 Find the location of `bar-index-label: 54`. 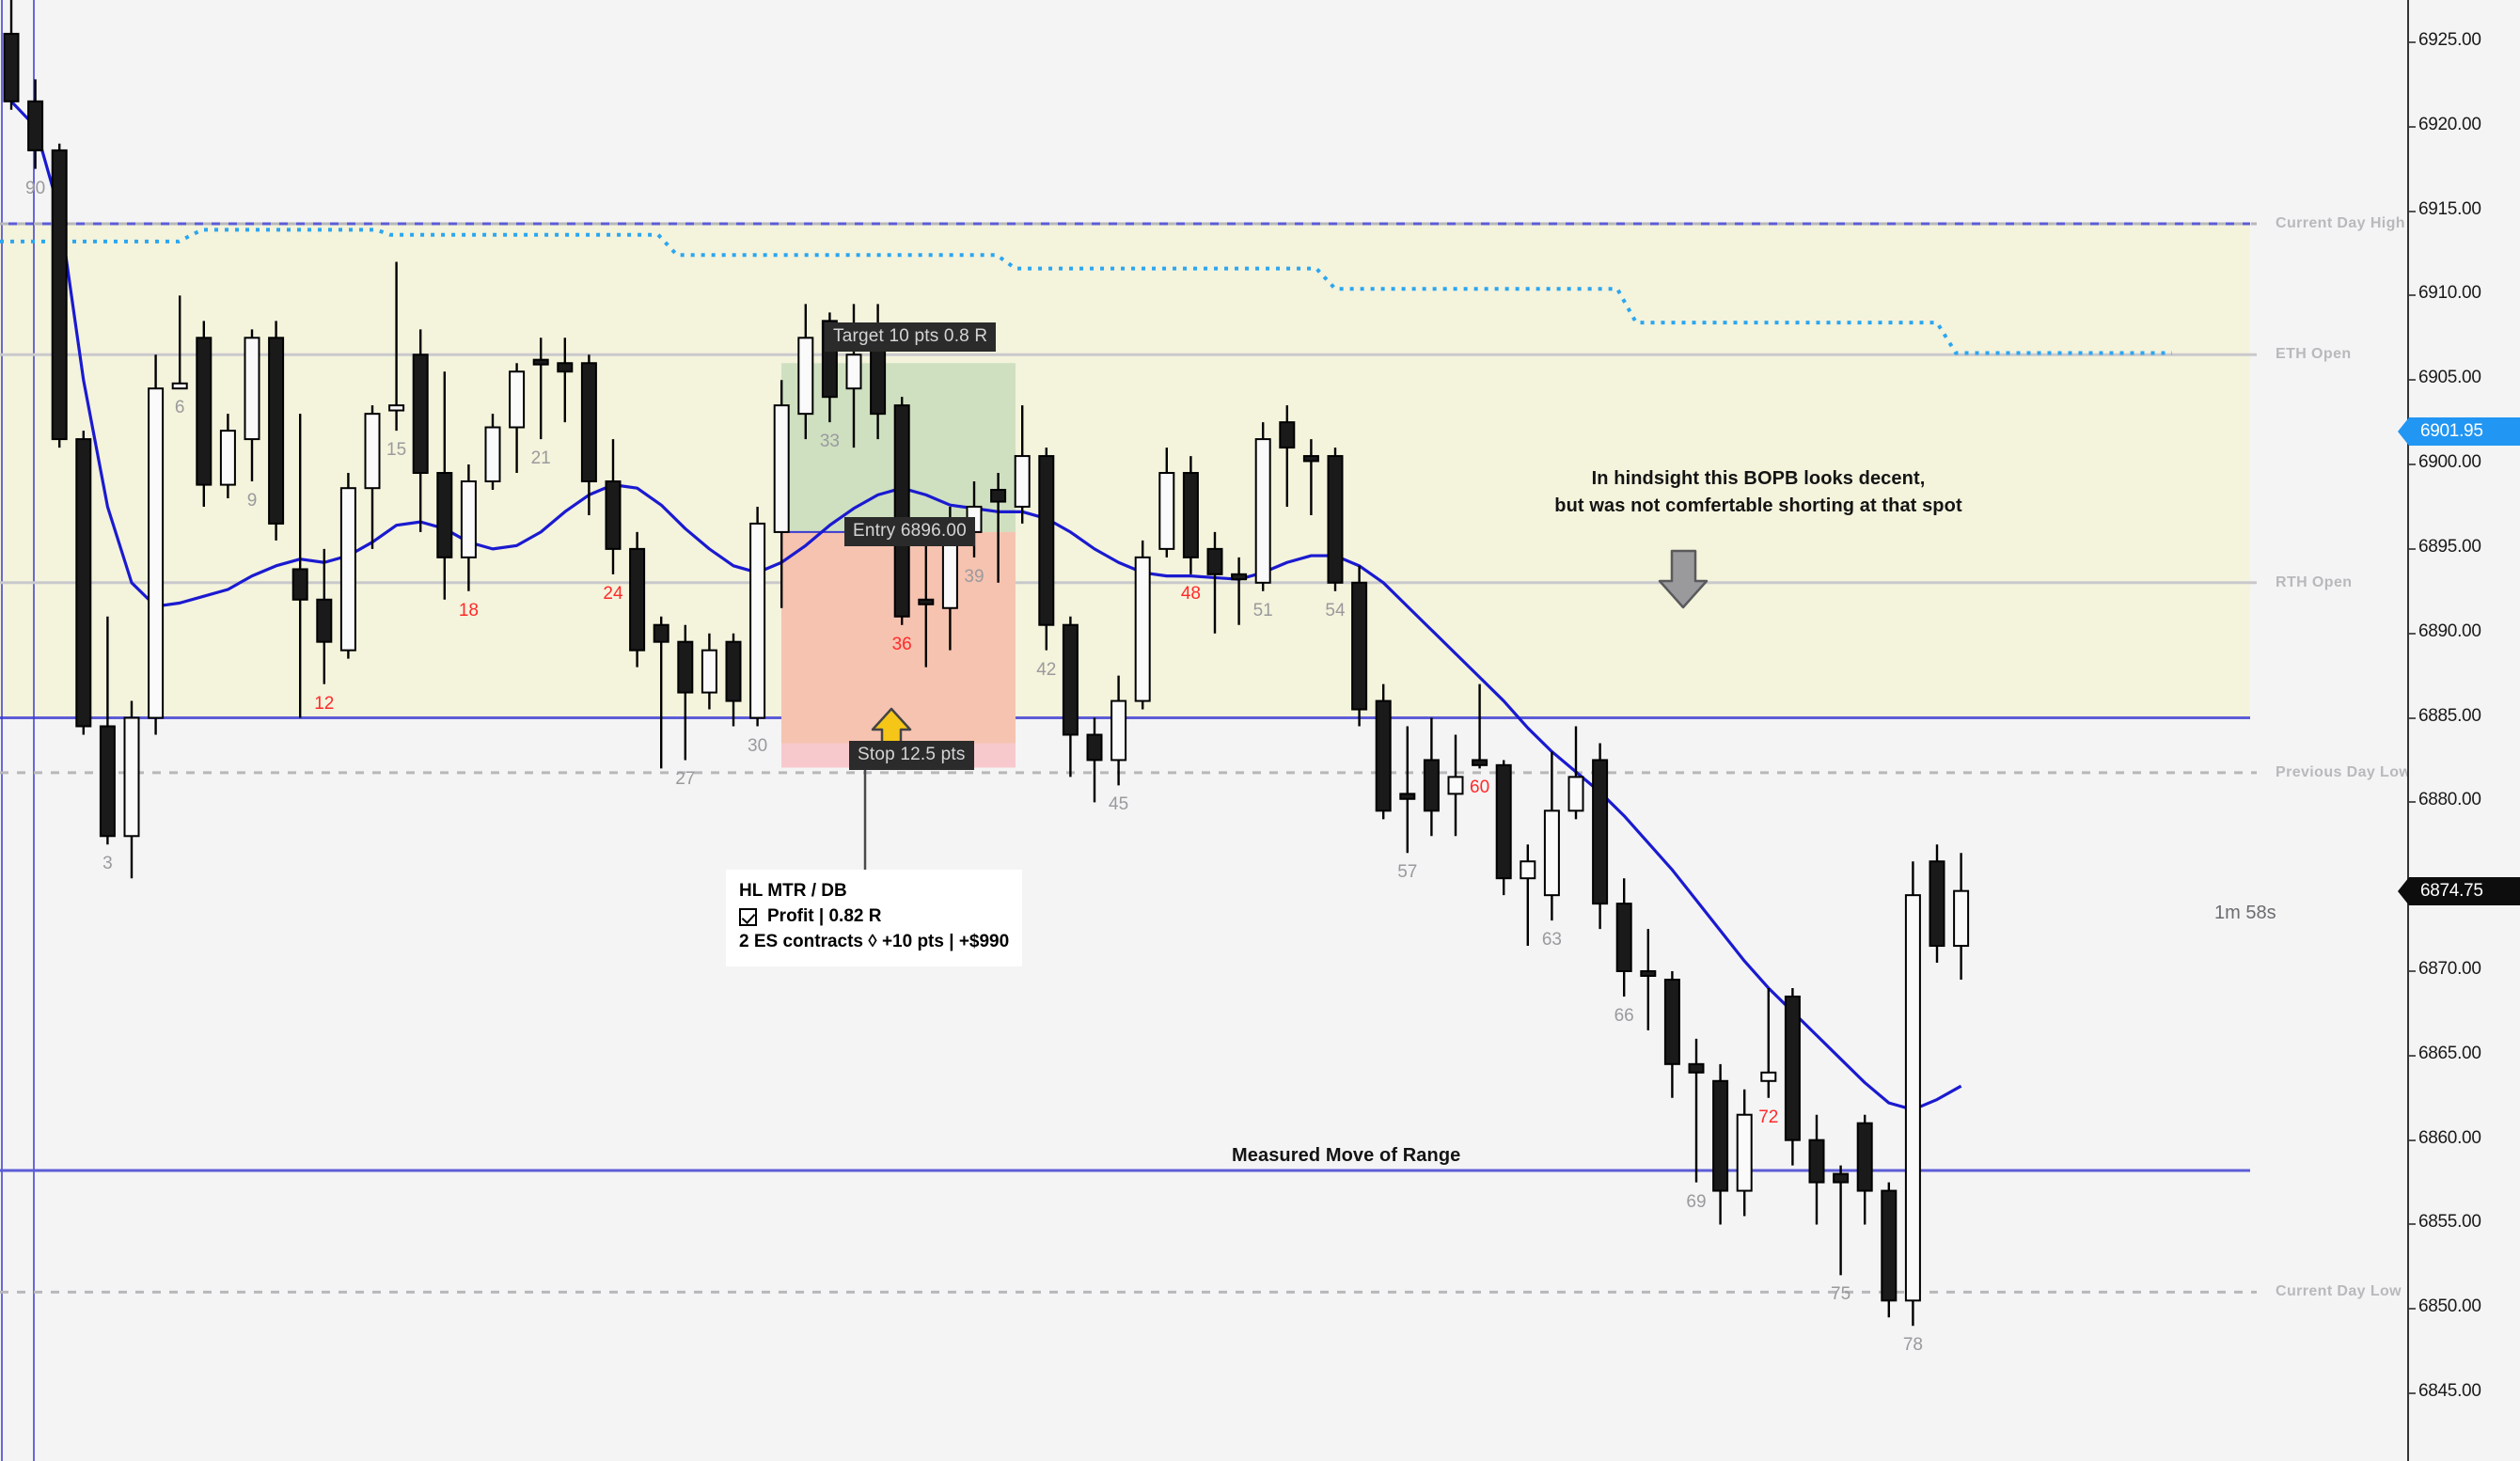

bar-index-label: 54 is located at coordinates (1336, 611).